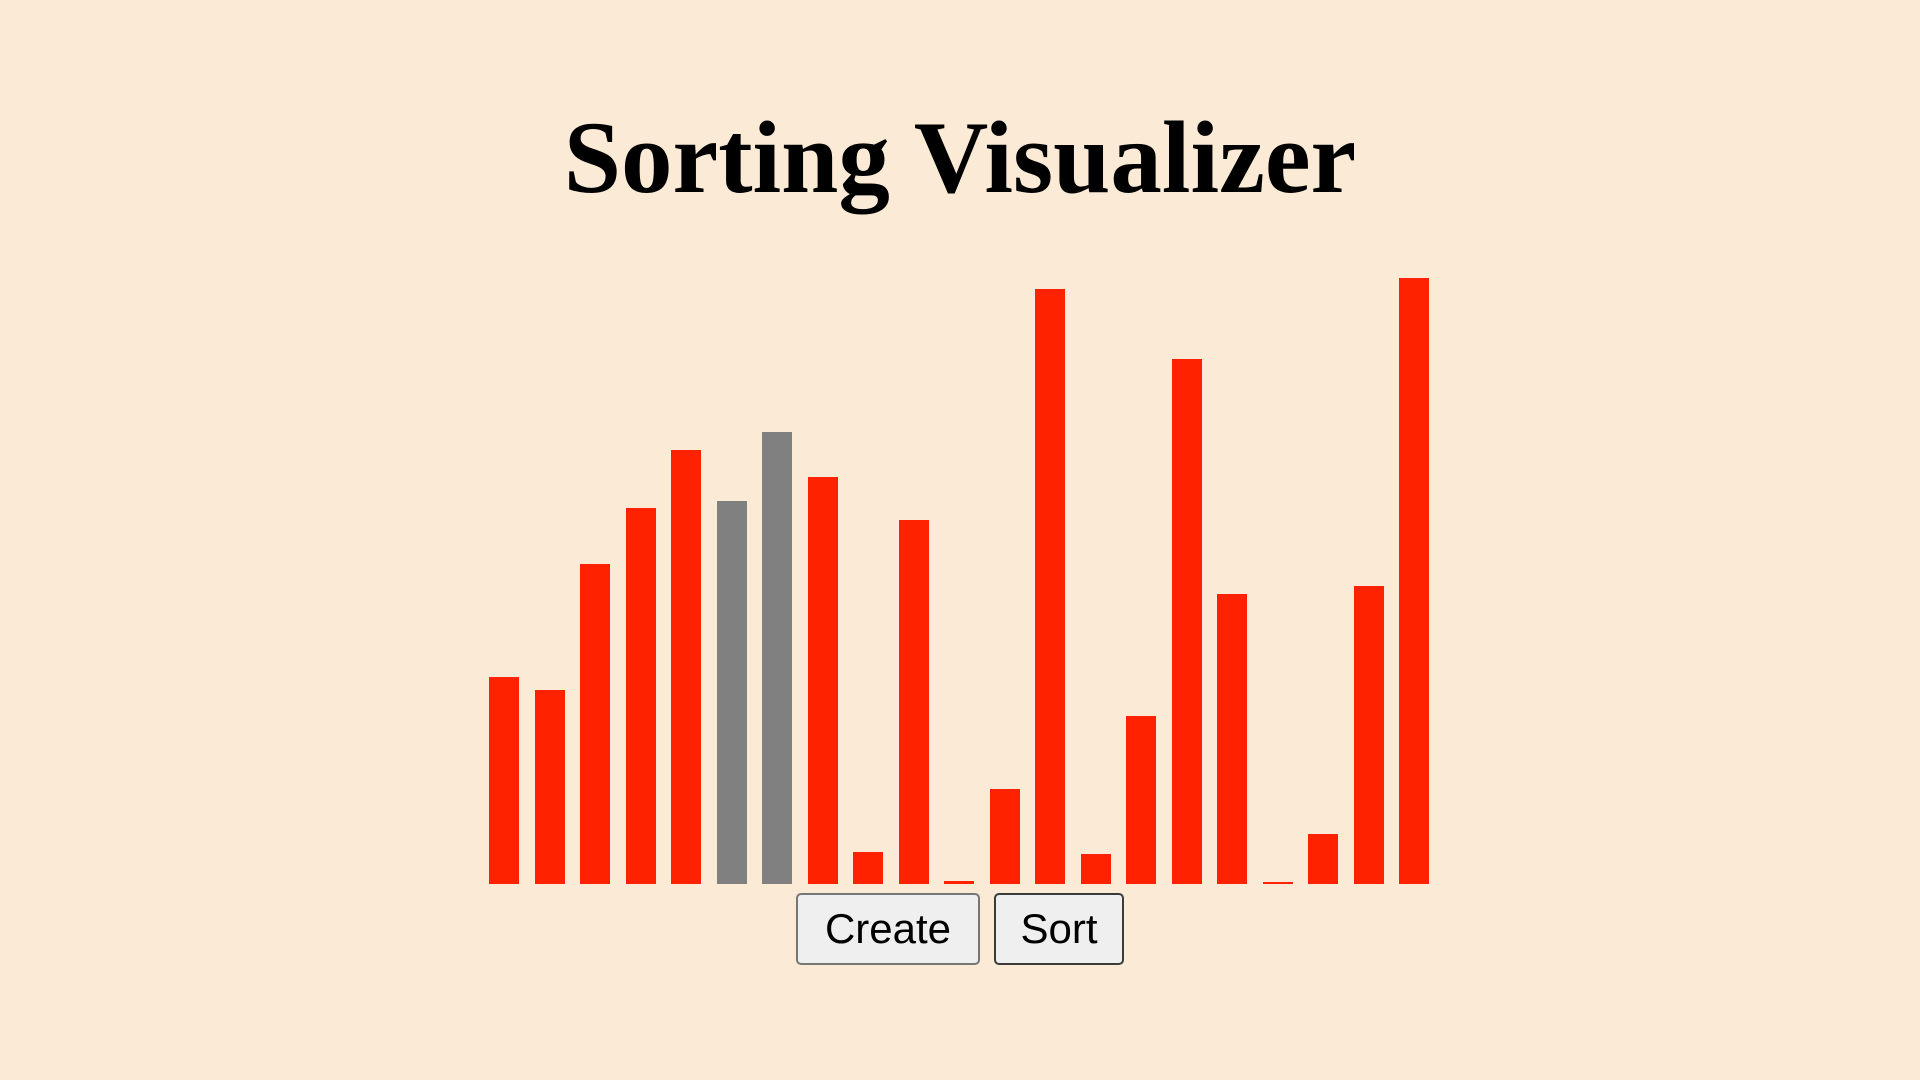  I want to click on controls: Create Sort, so click(960, 929).